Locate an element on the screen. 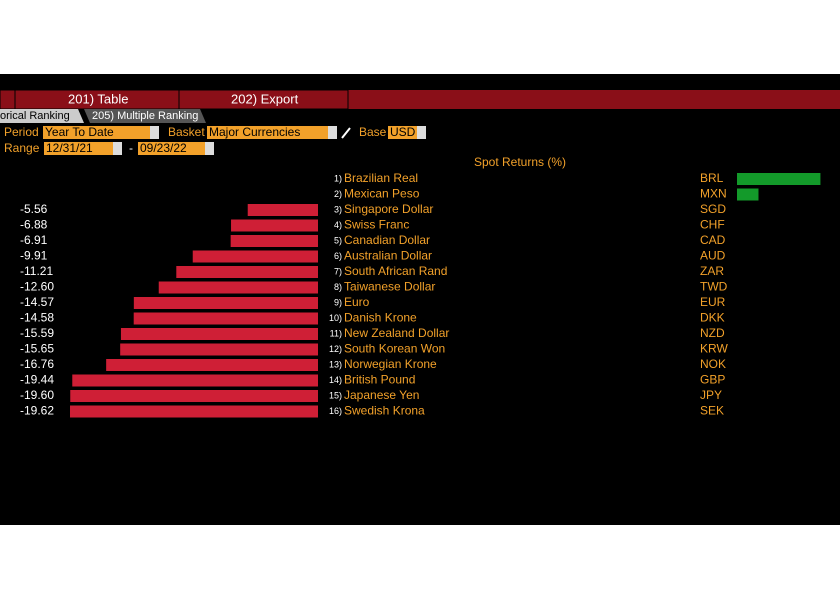  currency-name: New Zealand Dollar is located at coordinates (396, 333).